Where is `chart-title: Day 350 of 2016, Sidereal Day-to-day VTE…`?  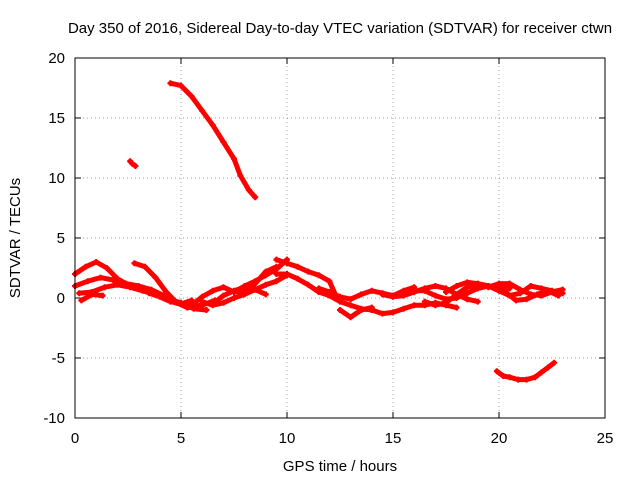 chart-title: Day 350 of 2016, Sidereal Day-to-day VTE… is located at coordinates (340, 28).